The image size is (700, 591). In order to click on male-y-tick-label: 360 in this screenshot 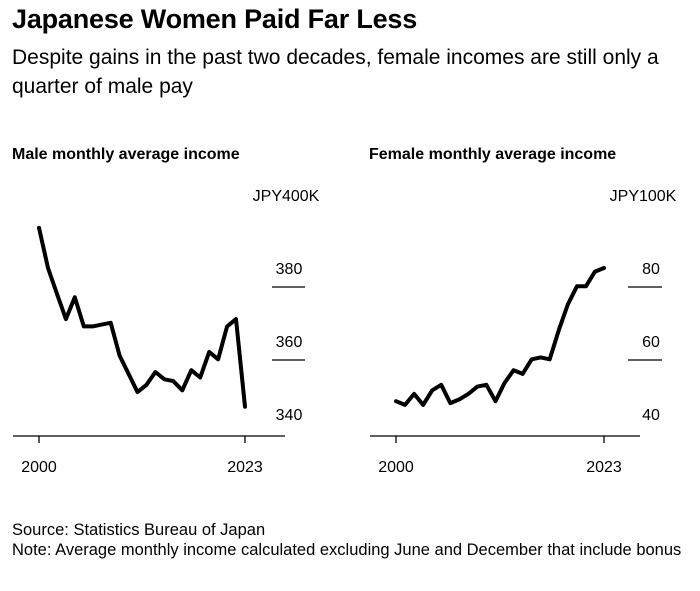, I will do `click(289, 342)`.